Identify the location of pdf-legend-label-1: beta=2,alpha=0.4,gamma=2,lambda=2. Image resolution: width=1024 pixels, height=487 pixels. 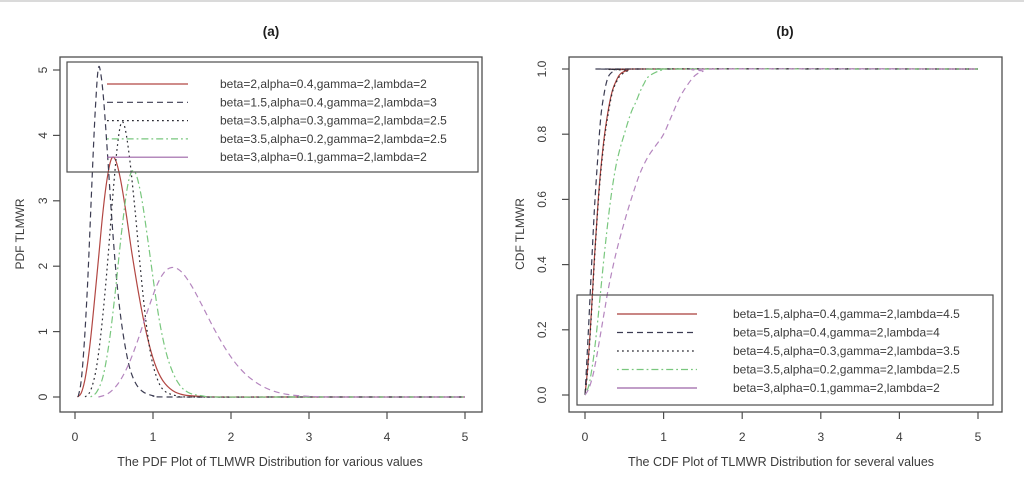
(323, 84).